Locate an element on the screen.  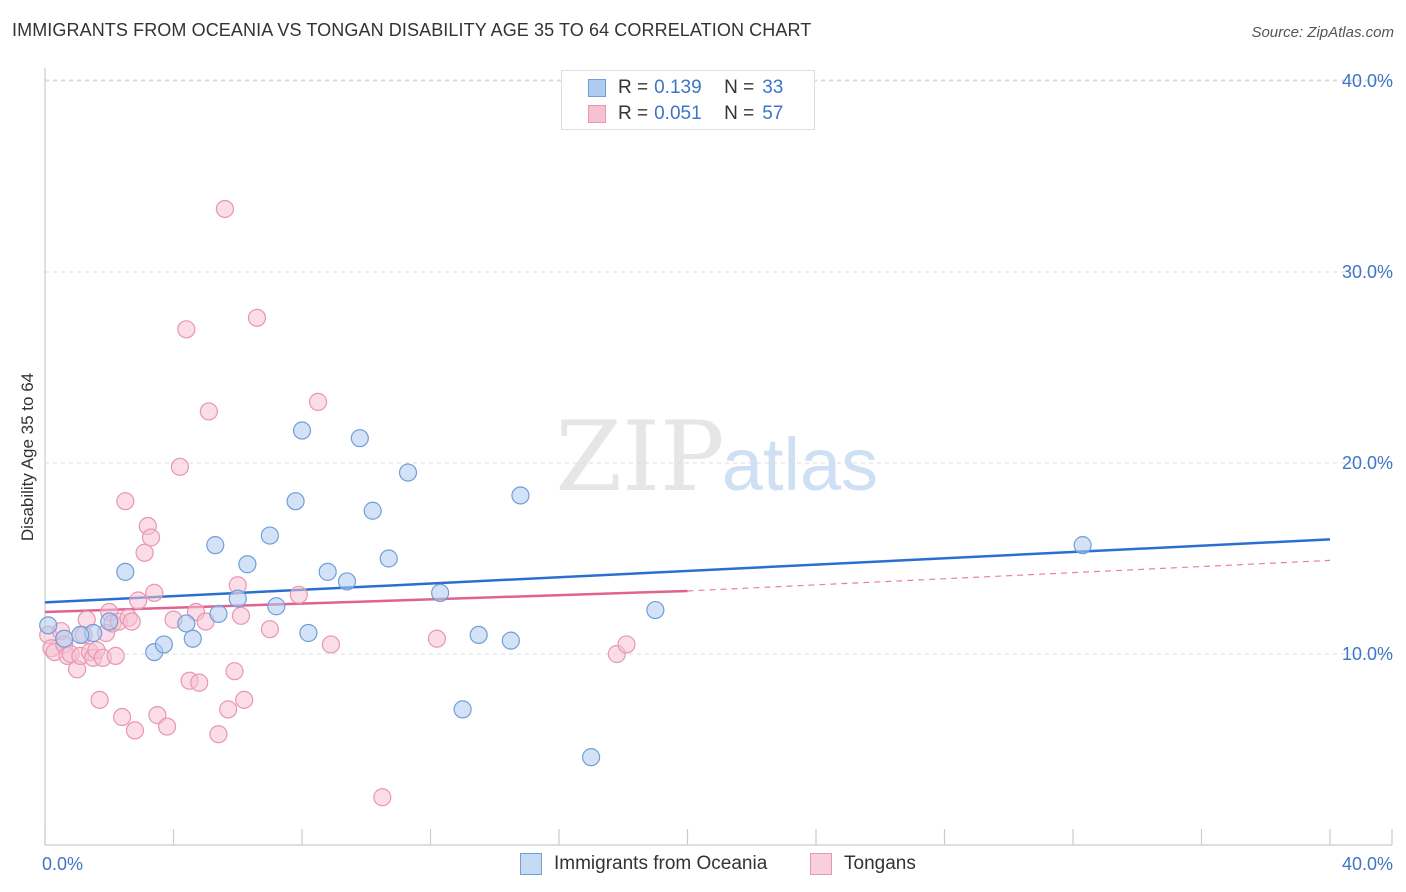
y-tick-label: 30.0% is located at coordinates (1367, 272).